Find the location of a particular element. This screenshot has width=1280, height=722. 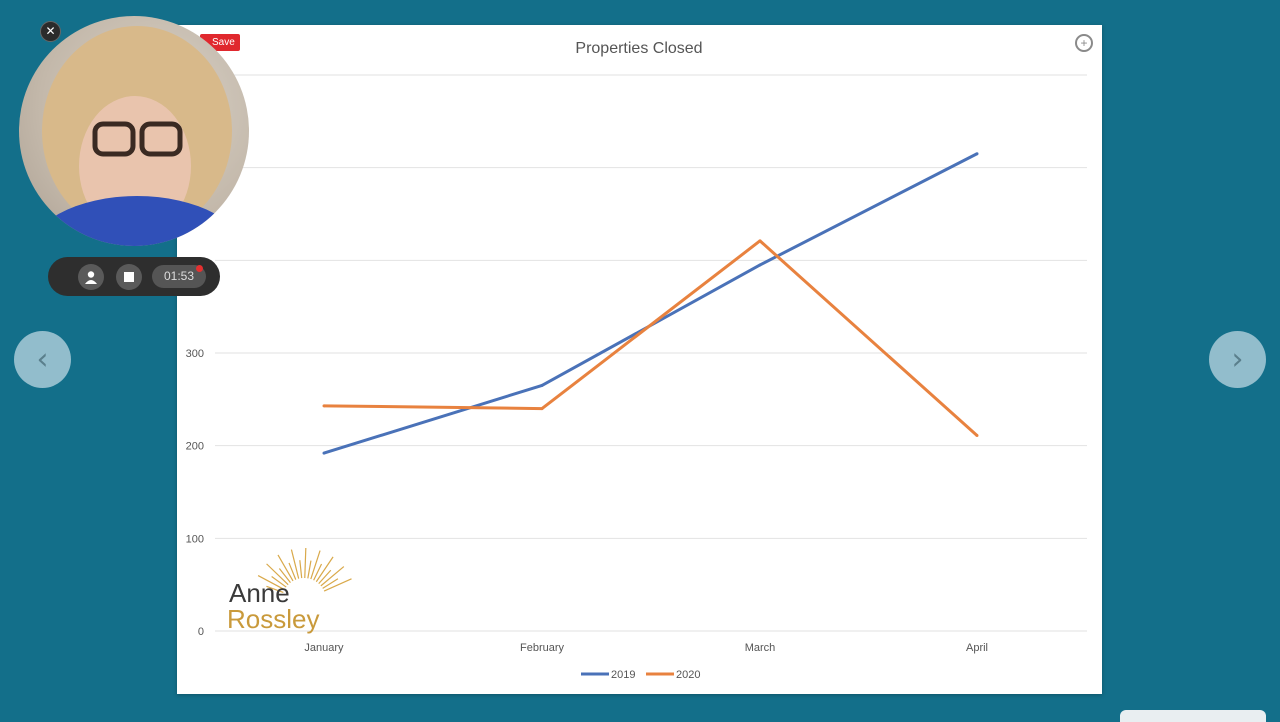

anne-rossley-logo: Anne Rossley is located at coordinates (289, 591).